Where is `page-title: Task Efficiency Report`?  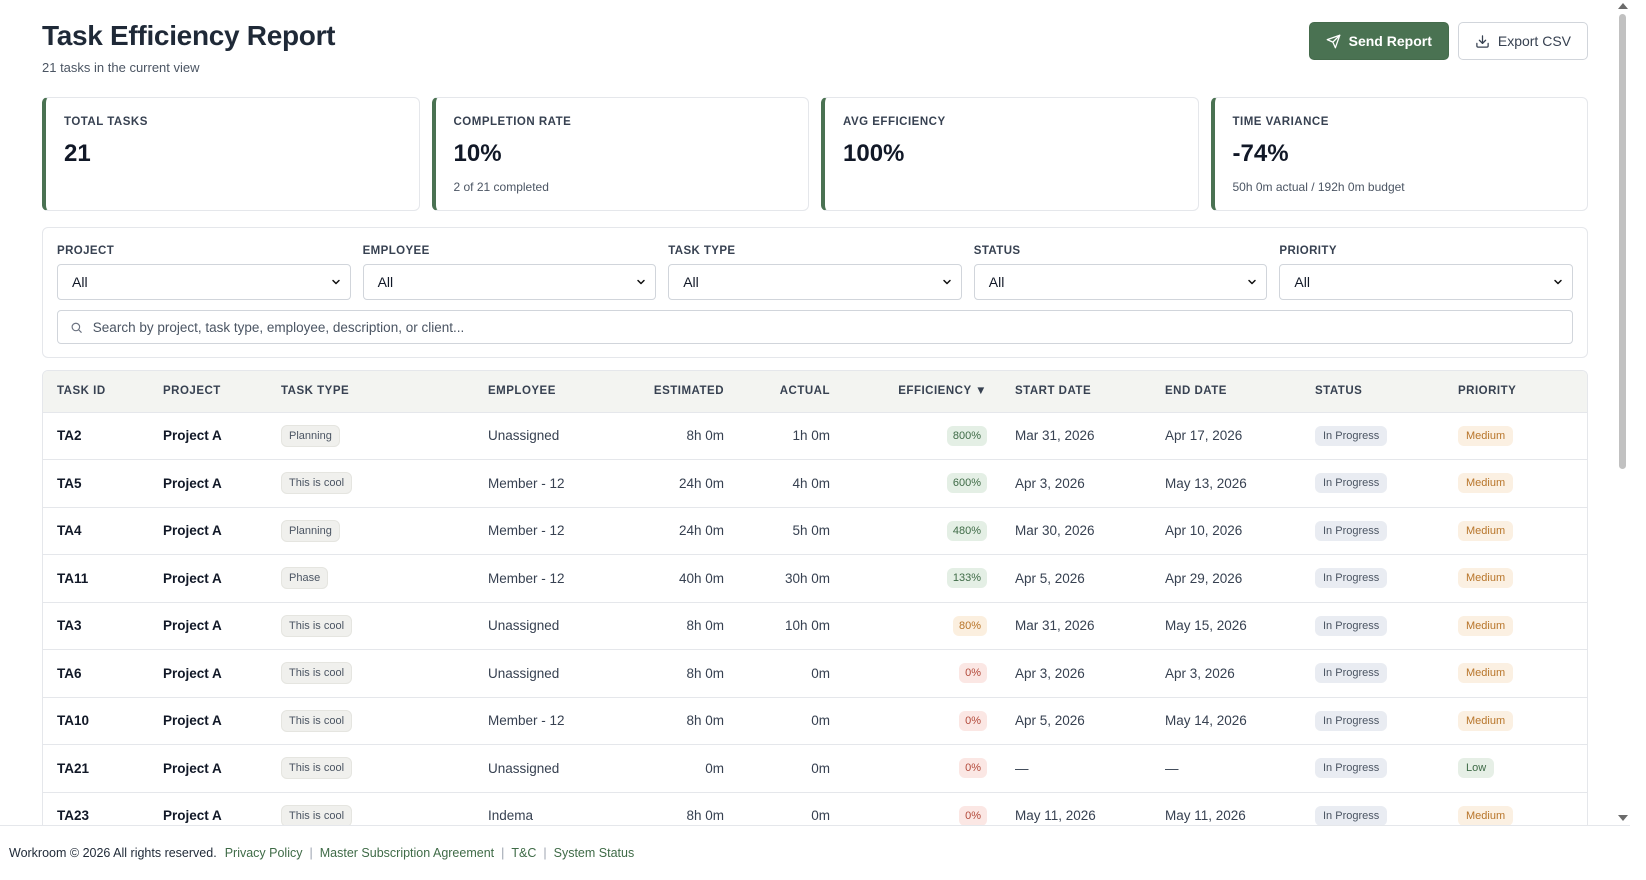
page-title: Task Efficiency Report is located at coordinates (189, 35).